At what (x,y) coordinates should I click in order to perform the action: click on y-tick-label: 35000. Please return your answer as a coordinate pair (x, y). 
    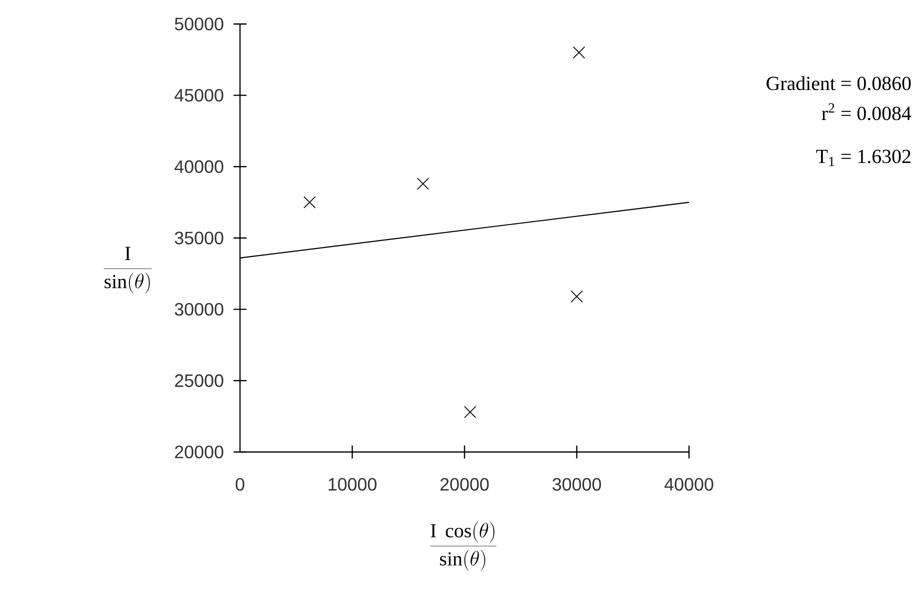
    Looking at the image, I should click on (199, 238).